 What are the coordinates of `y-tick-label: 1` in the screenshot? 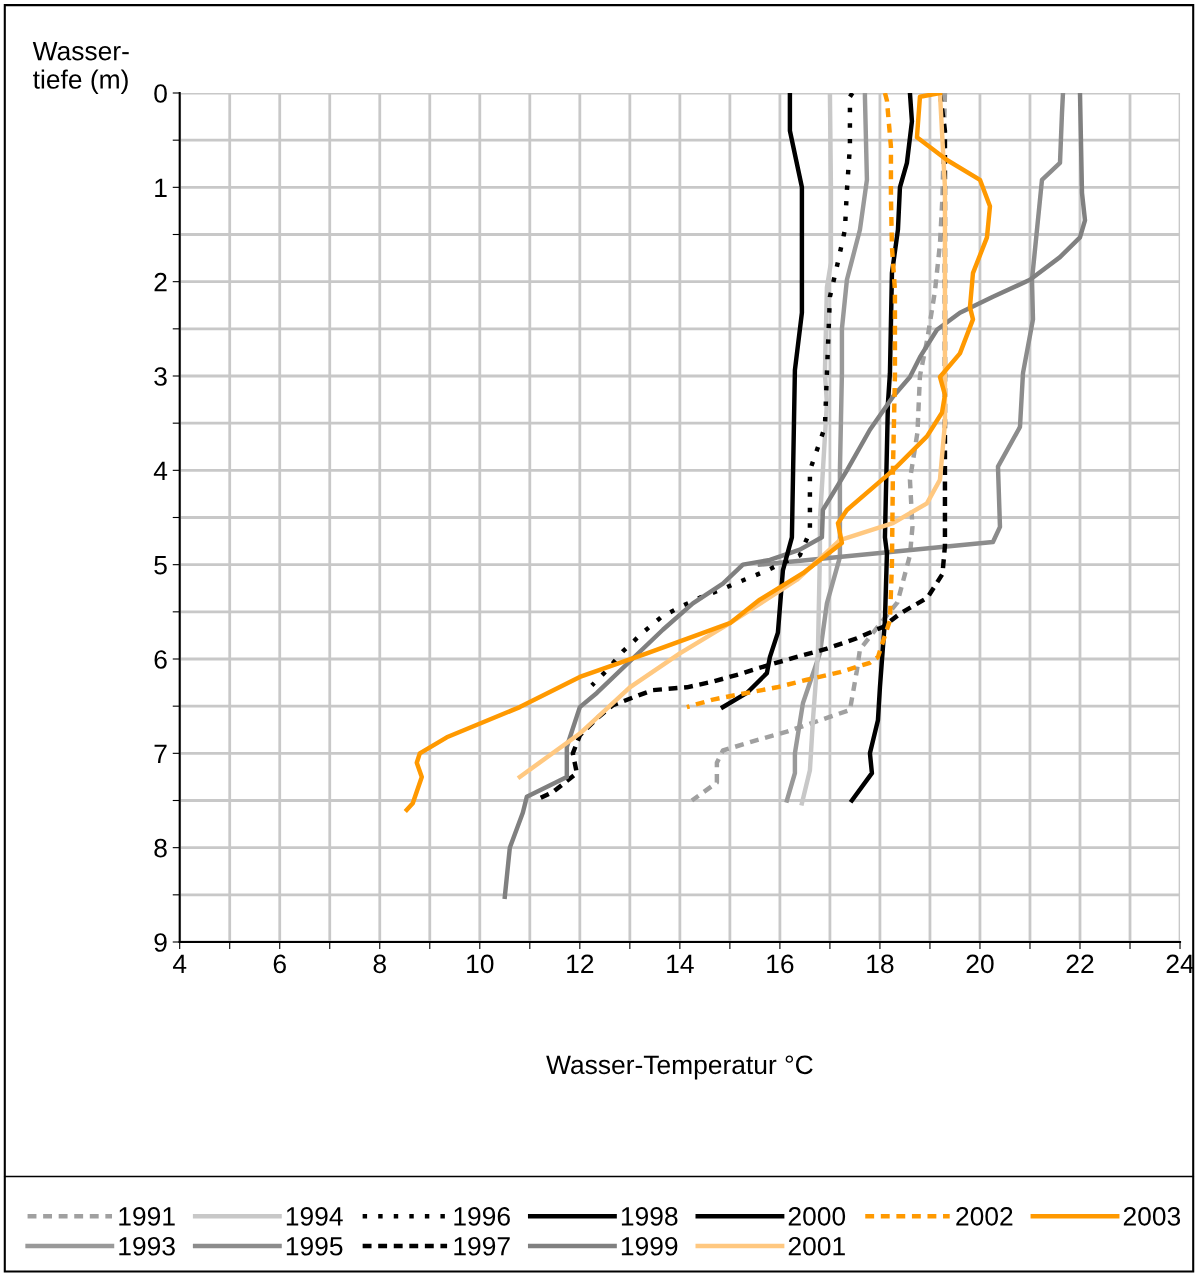 It's located at (161, 187).